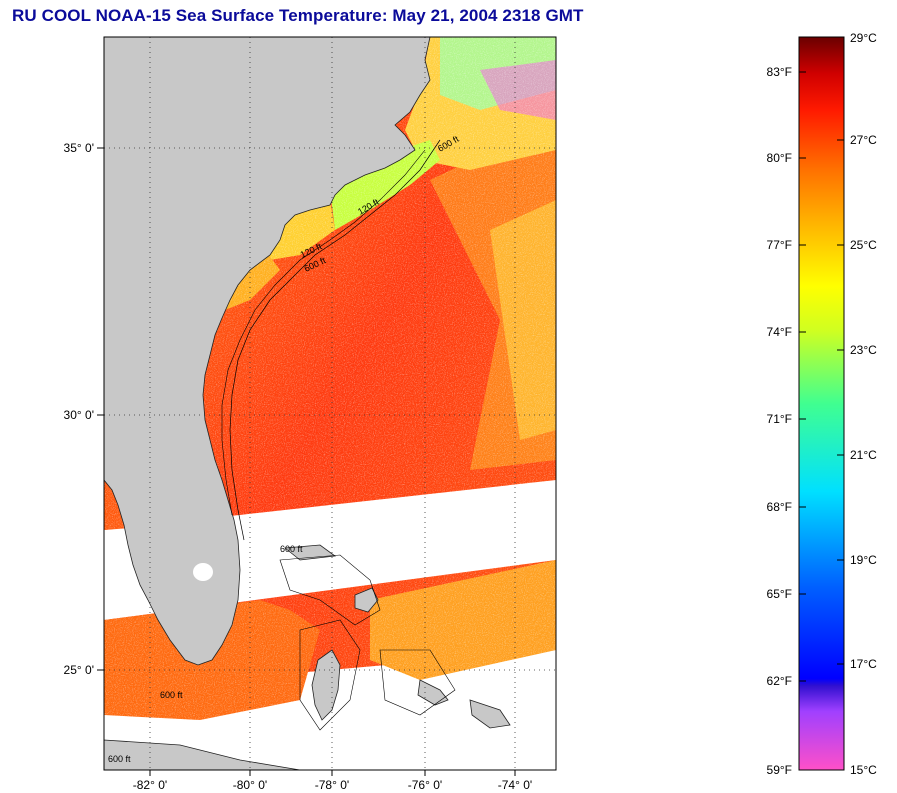 This screenshot has width=897, height=793. Describe the element at coordinates (332, 785) in the screenshot. I see `lon-label: -78° 0'` at that location.